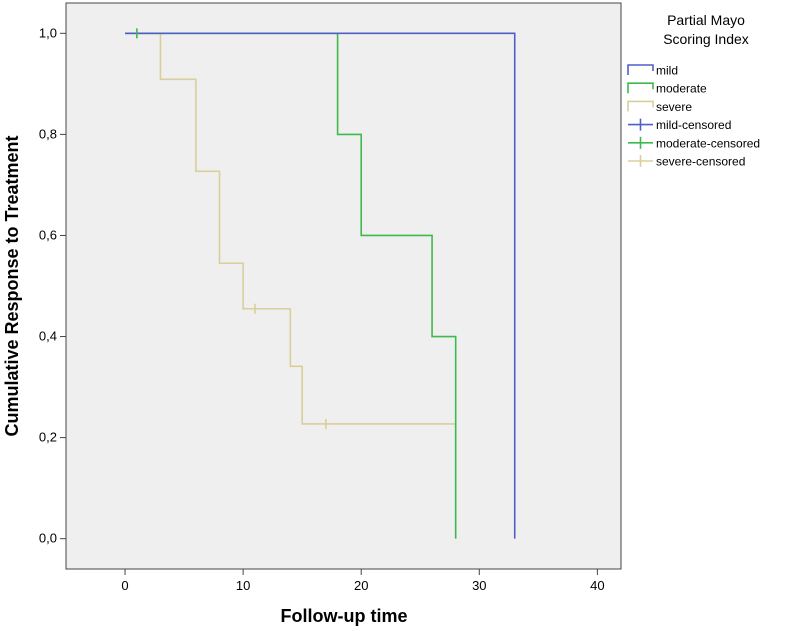 This screenshot has height=631, width=789. What do you see at coordinates (708, 143) in the screenshot?
I see `legend-label-moderate-censored: moderate-censored` at bounding box center [708, 143].